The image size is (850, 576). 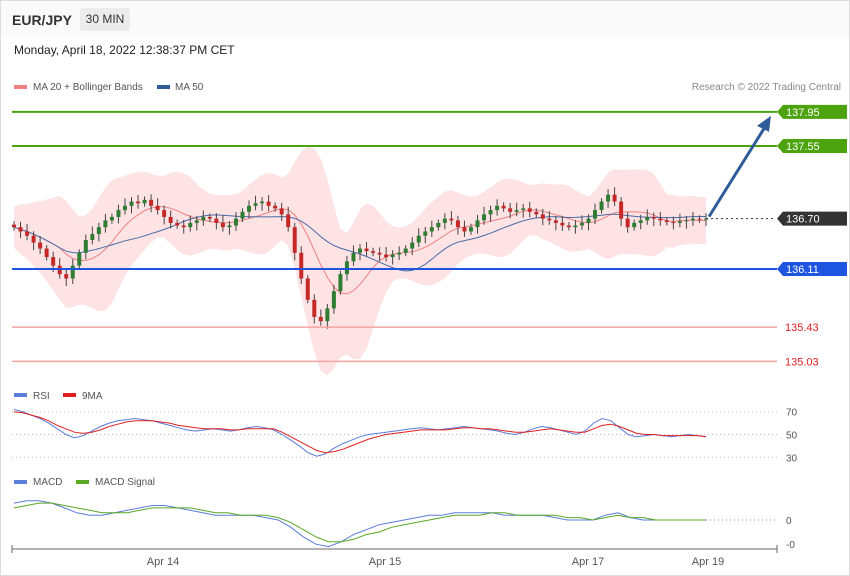 What do you see at coordinates (189, 87) in the screenshot?
I see `ma50-legend-label: MA 50` at bounding box center [189, 87].